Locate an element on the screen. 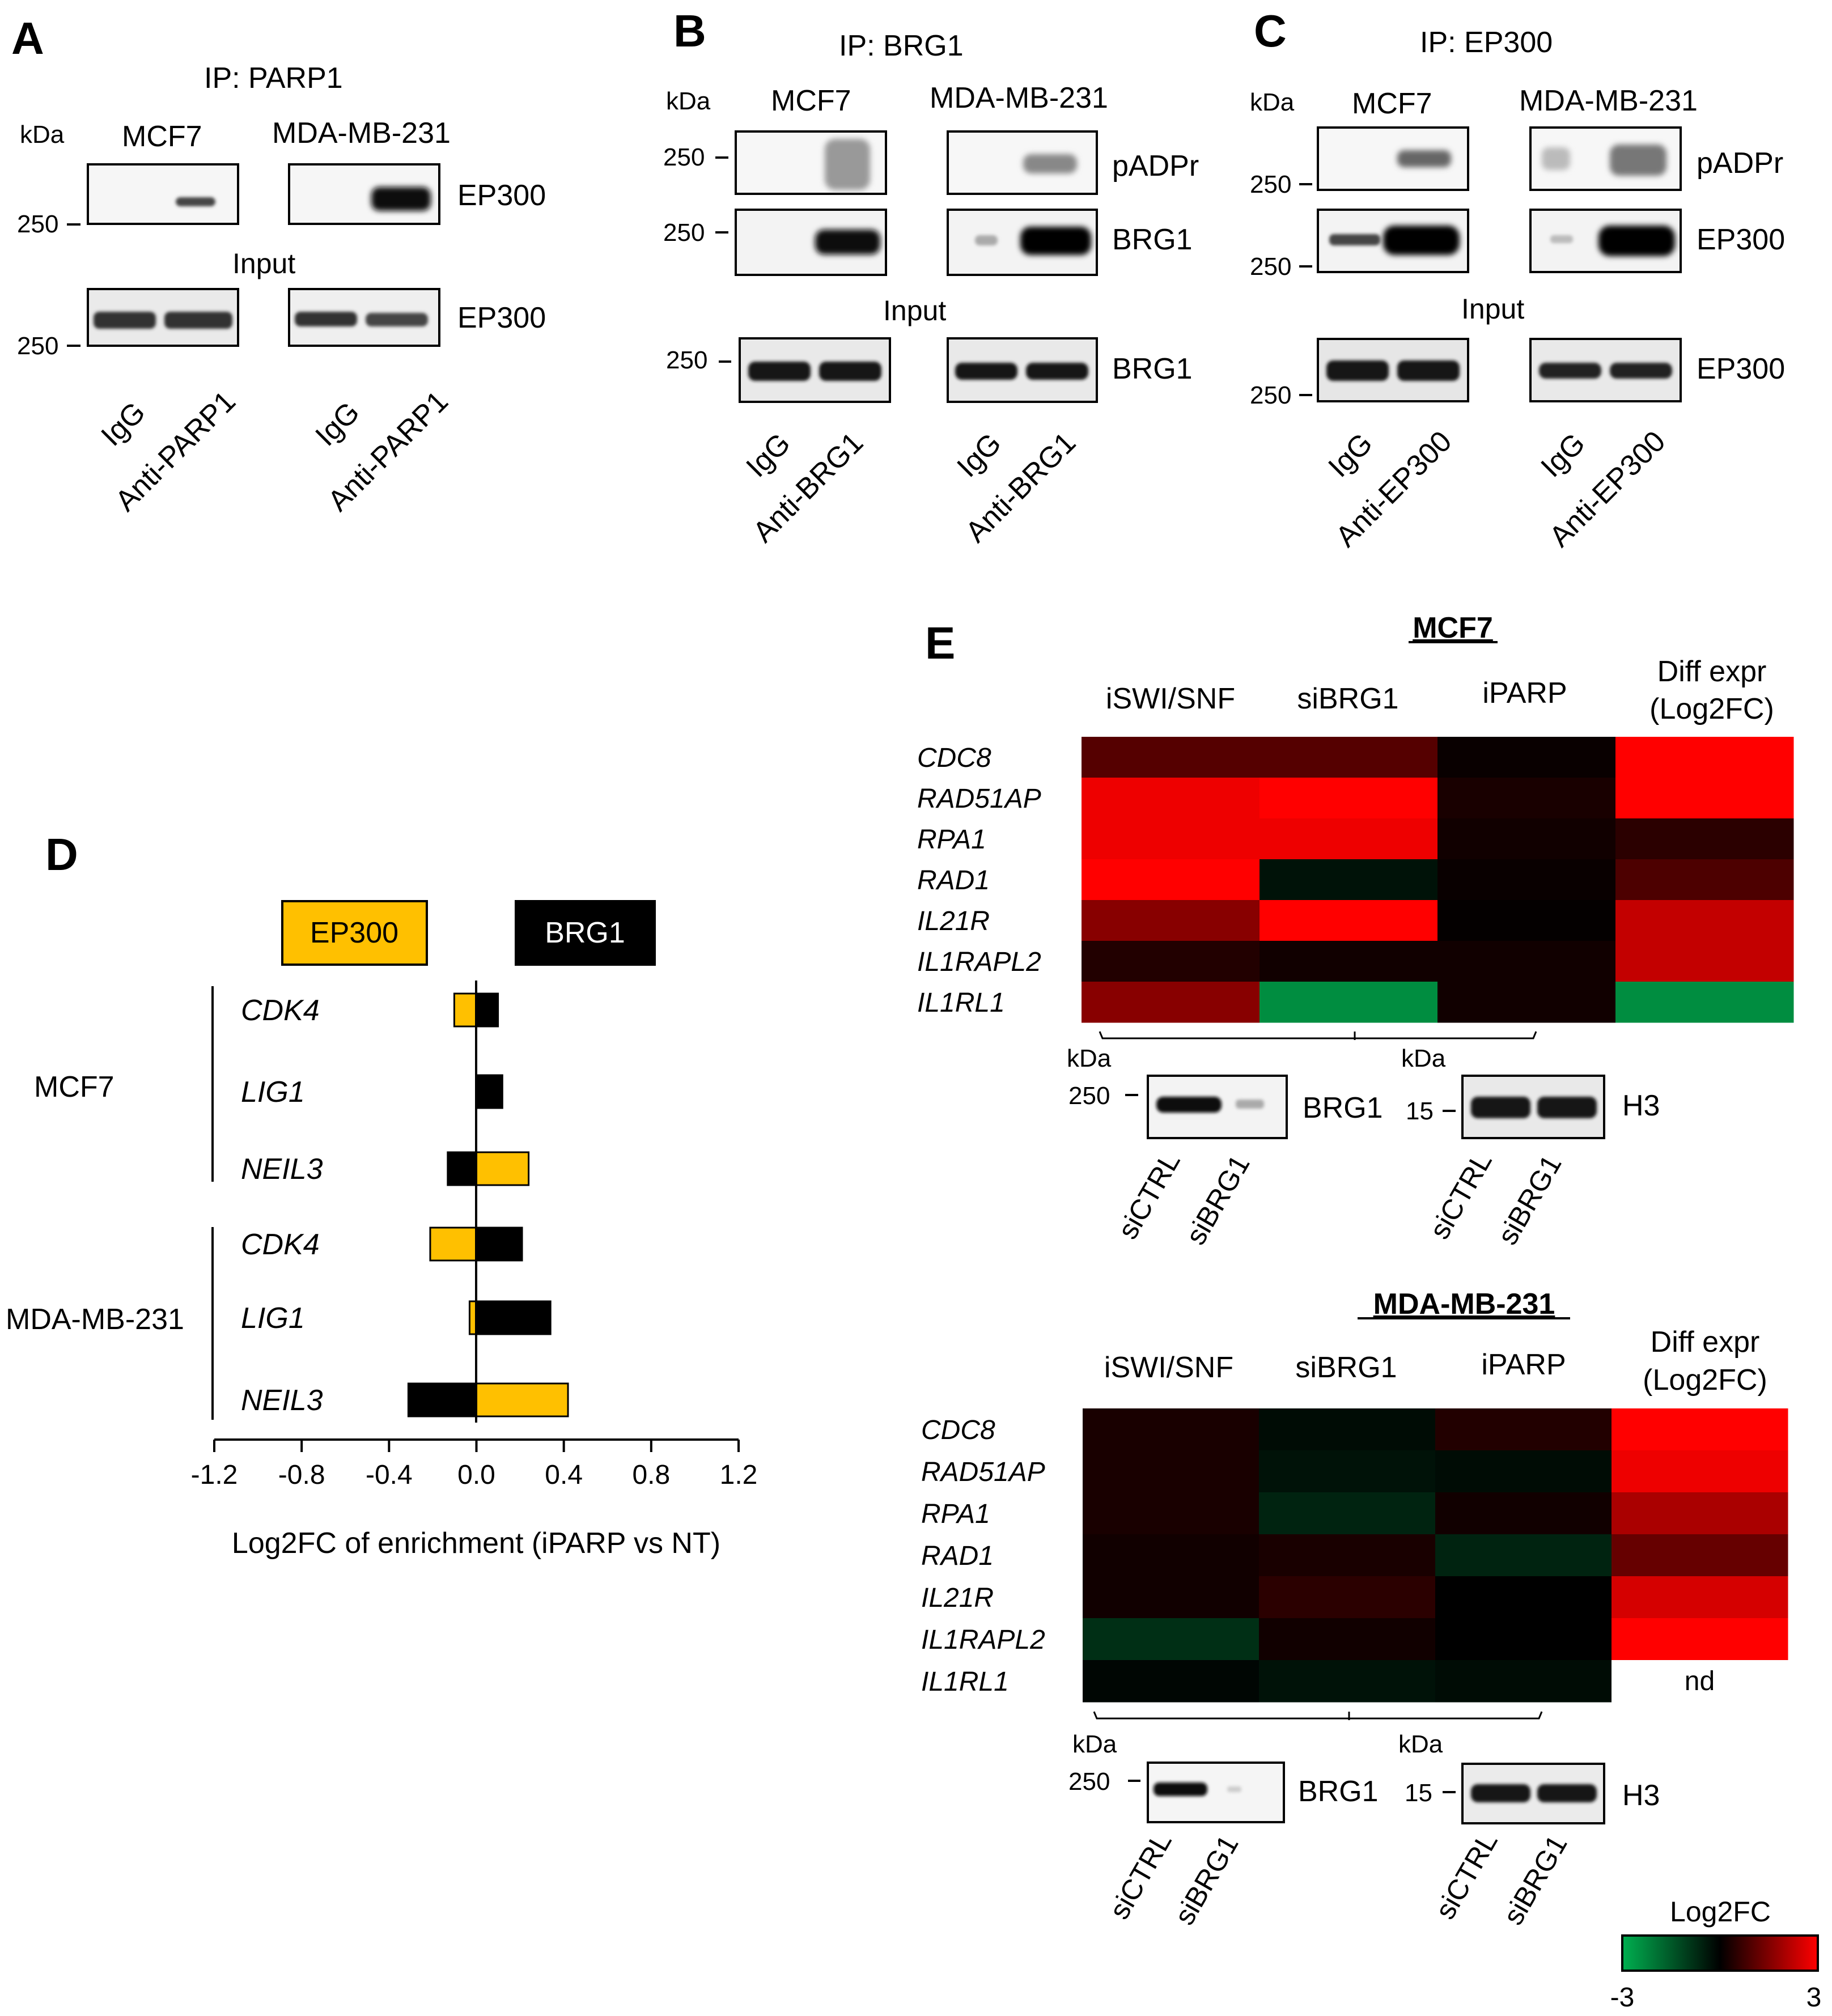 This screenshot has width=1832, height=2016. heatmap-col-label: (Log2FC) is located at coordinates (1711, 709).